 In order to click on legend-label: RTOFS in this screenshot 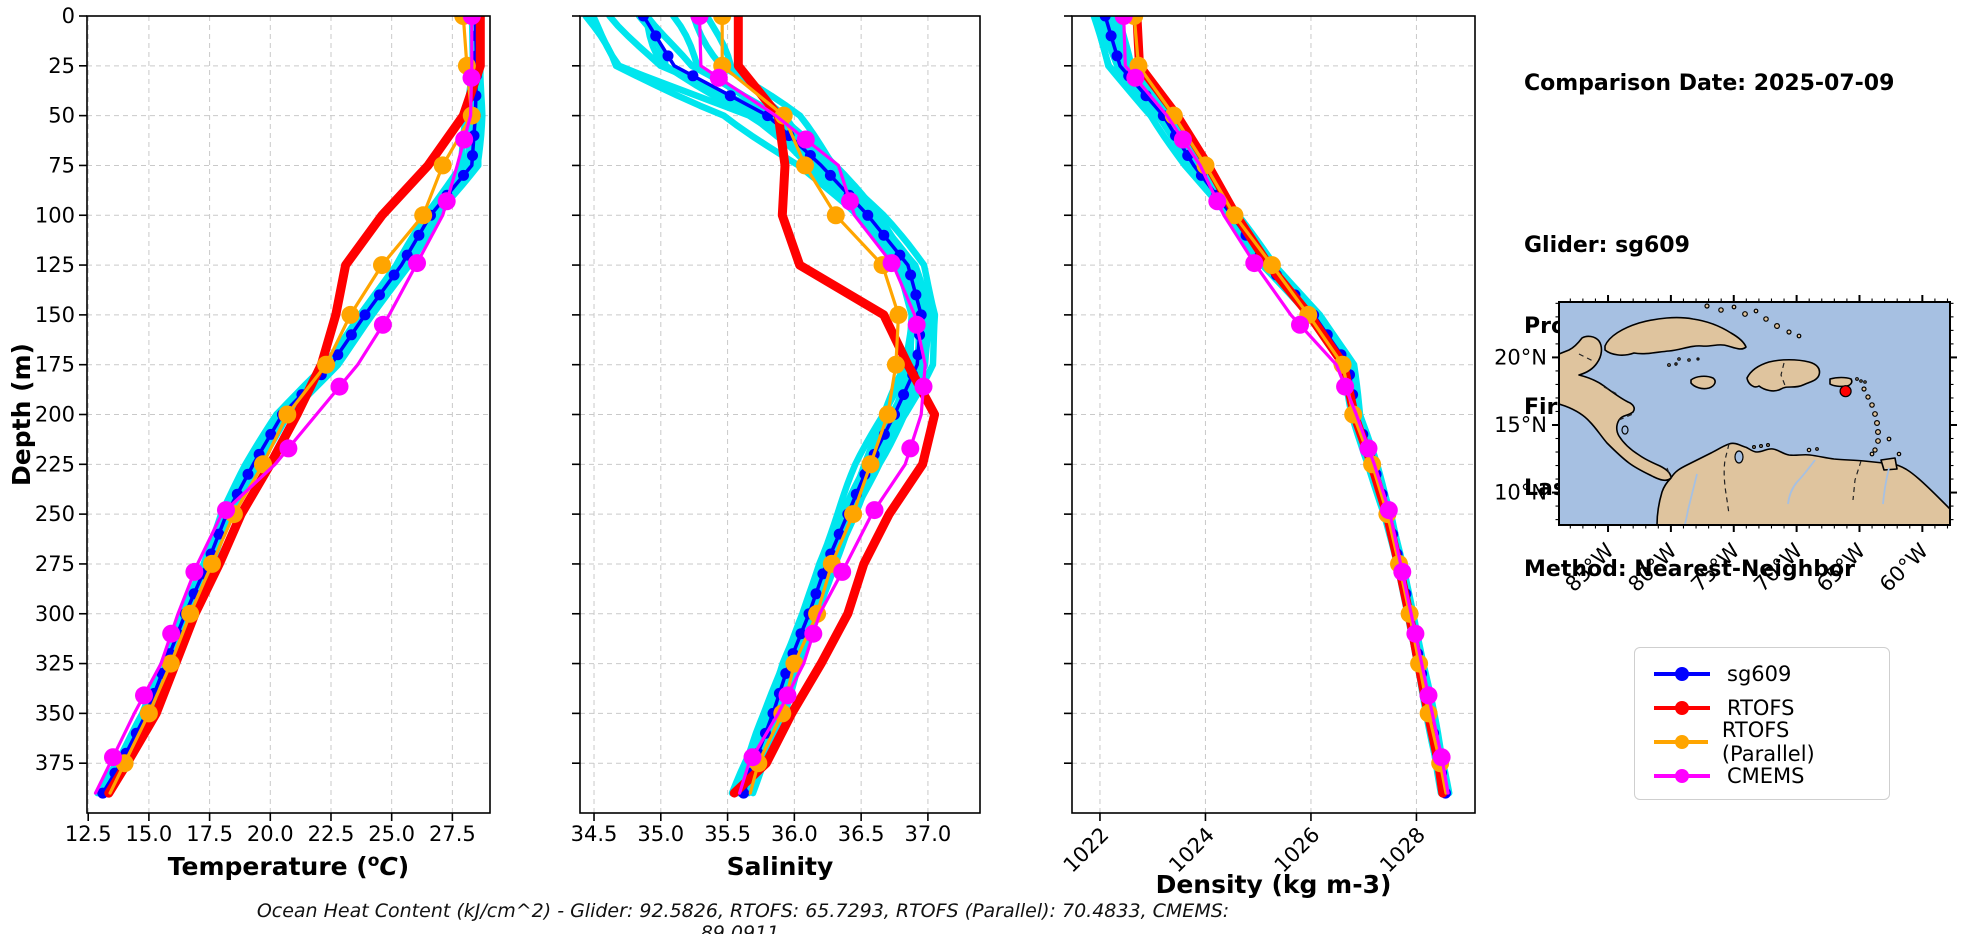, I will do `click(1761, 707)`.